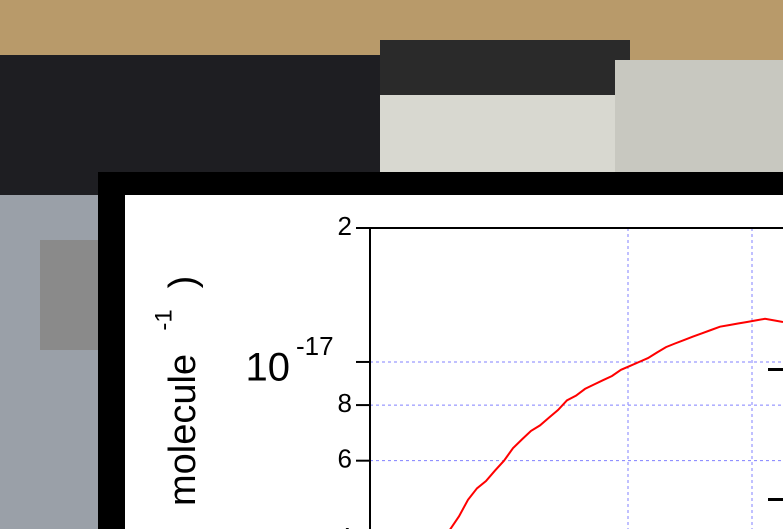  What do you see at coordinates (268, 368) in the screenshot?
I see `y-tick-label: 10` at bounding box center [268, 368].